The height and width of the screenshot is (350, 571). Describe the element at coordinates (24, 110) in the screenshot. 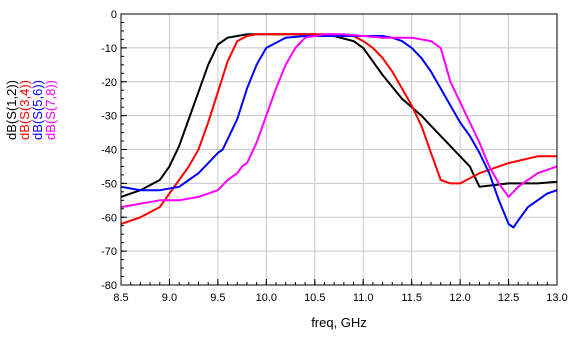

I see `legend-entry-2: dB(S(3,4))` at that location.